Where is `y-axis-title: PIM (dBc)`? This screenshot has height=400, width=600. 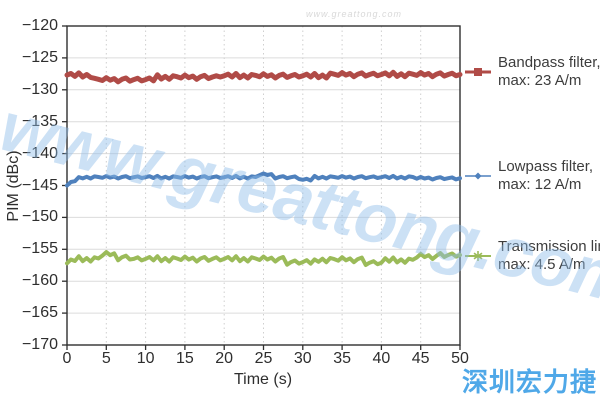
y-axis-title: PIM (dBc) is located at coordinates (13, 186).